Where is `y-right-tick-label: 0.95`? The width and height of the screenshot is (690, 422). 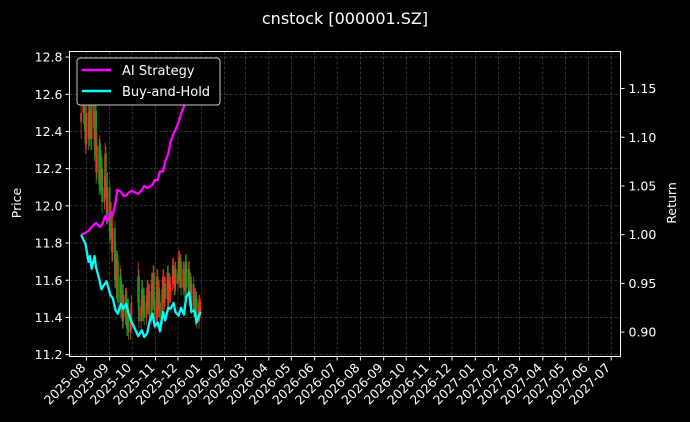 y-right-tick-label: 0.95 is located at coordinates (643, 283).